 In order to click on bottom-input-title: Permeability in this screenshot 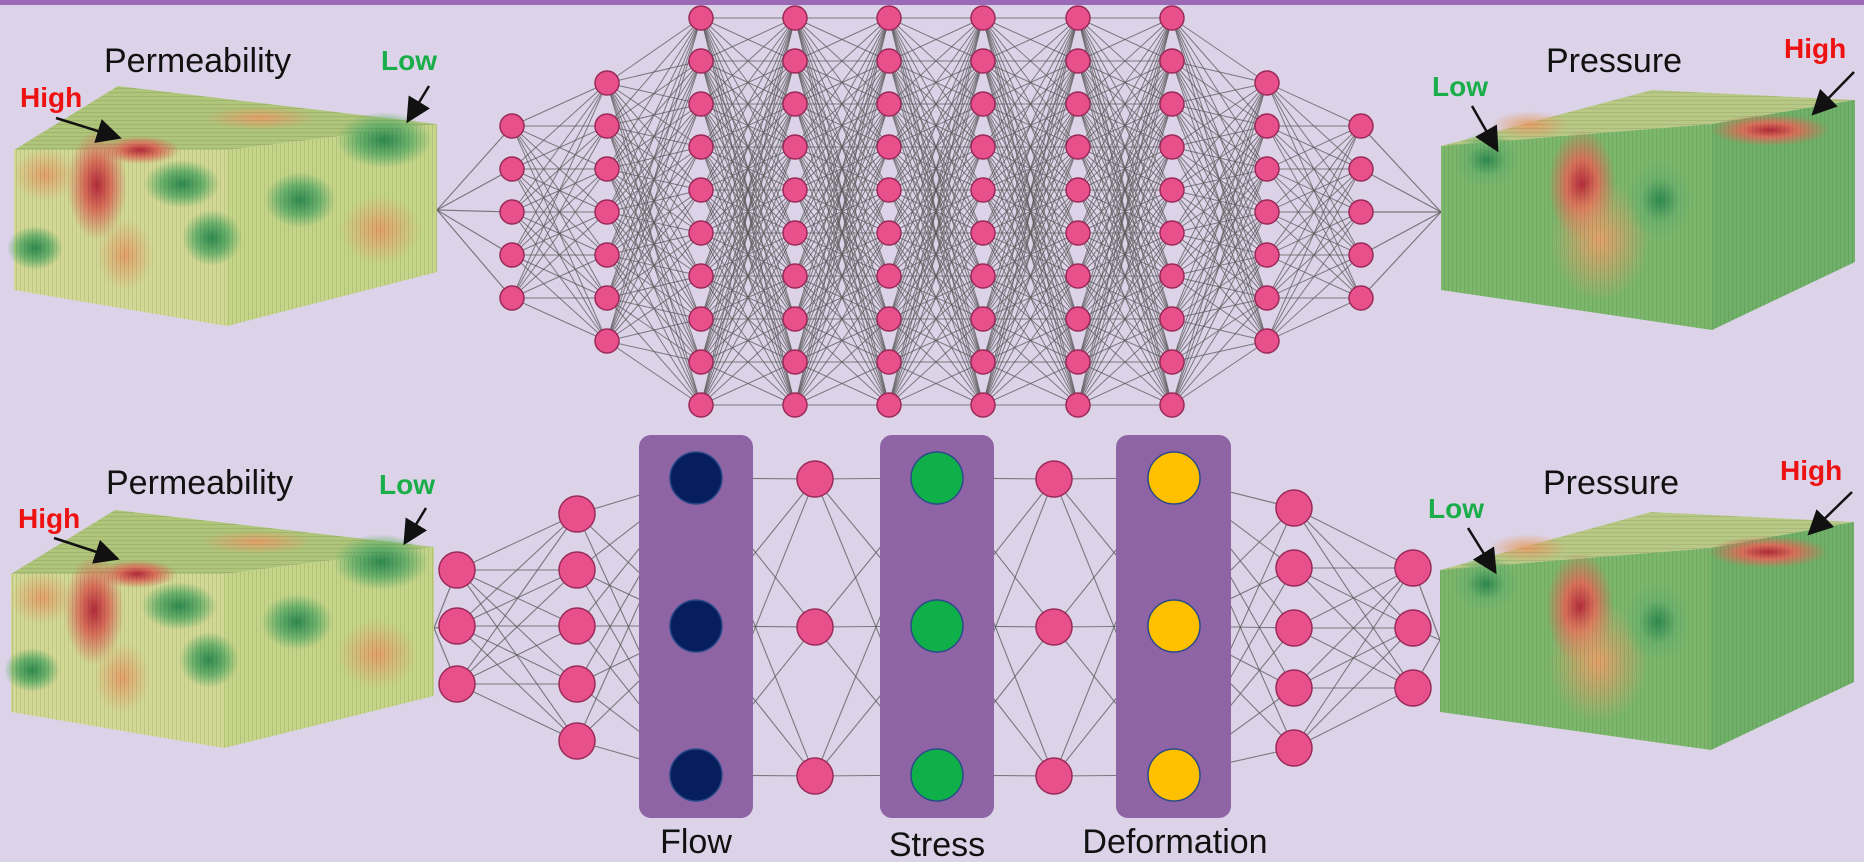, I will do `click(199, 483)`.